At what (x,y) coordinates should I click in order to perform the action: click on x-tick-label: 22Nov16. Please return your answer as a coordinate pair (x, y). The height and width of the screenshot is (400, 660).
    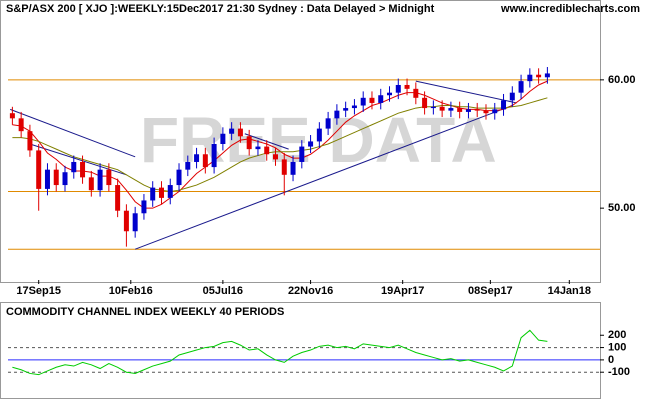
    Looking at the image, I should click on (310, 291).